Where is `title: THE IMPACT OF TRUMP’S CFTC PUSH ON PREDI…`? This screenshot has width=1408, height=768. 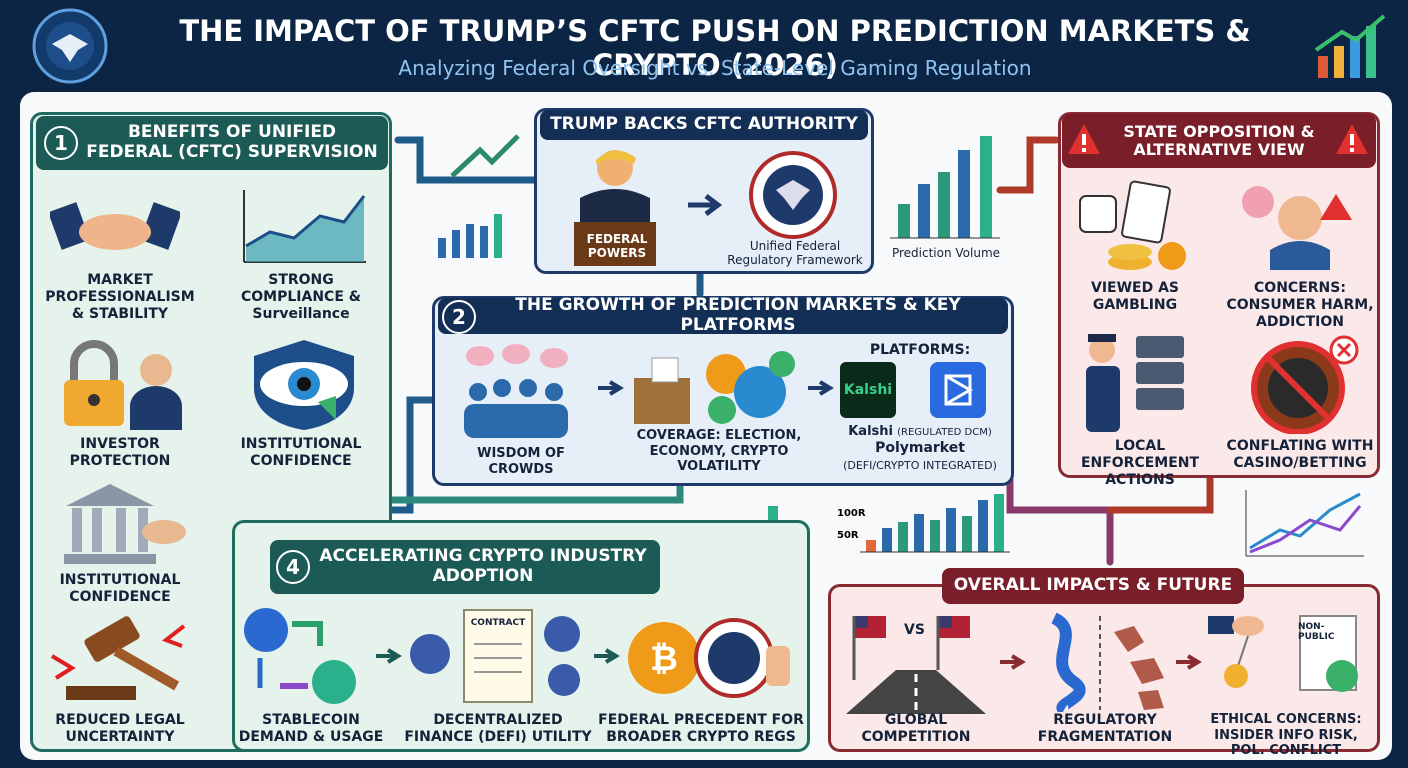 title: THE IMPACT OF TRUMP’S CFTC PUSH ON PREDI… is located at coordinates (715, 48).